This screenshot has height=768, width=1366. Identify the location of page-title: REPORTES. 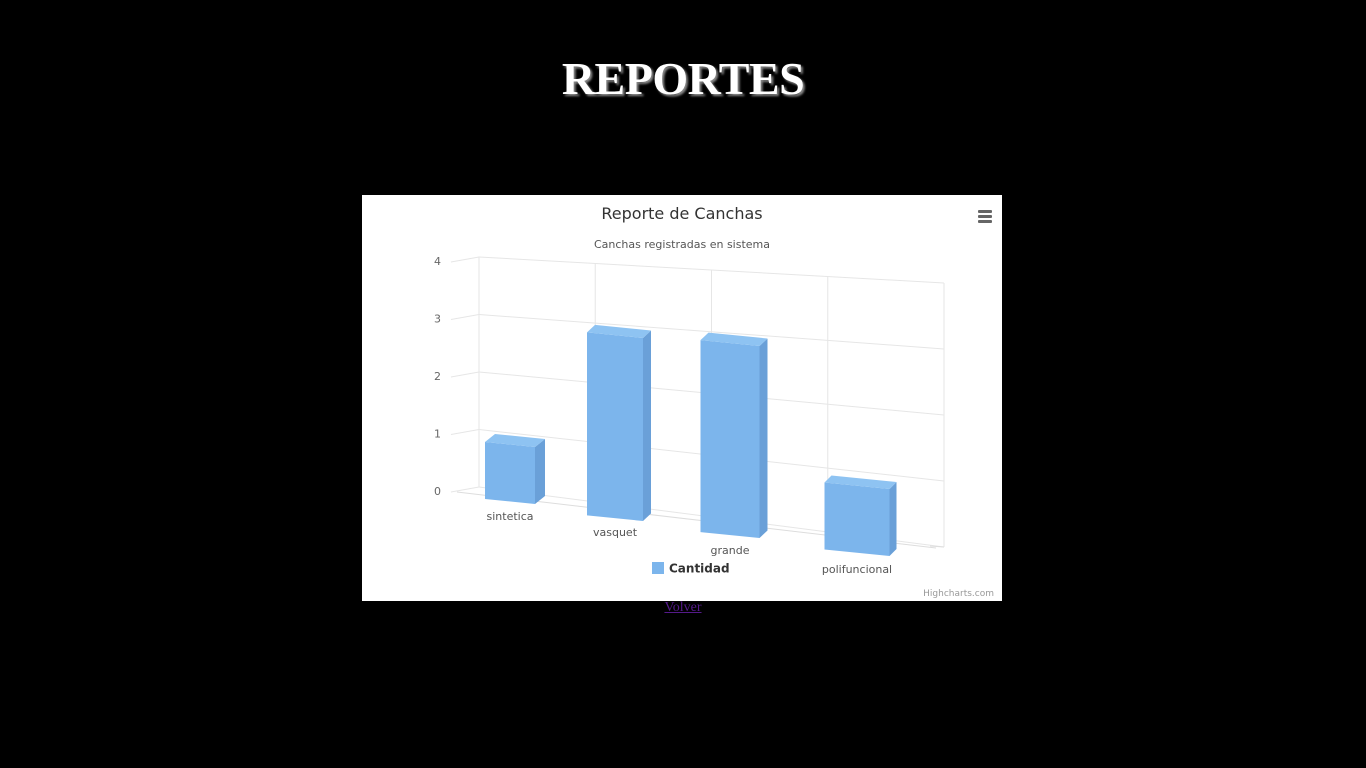
(683, 78).